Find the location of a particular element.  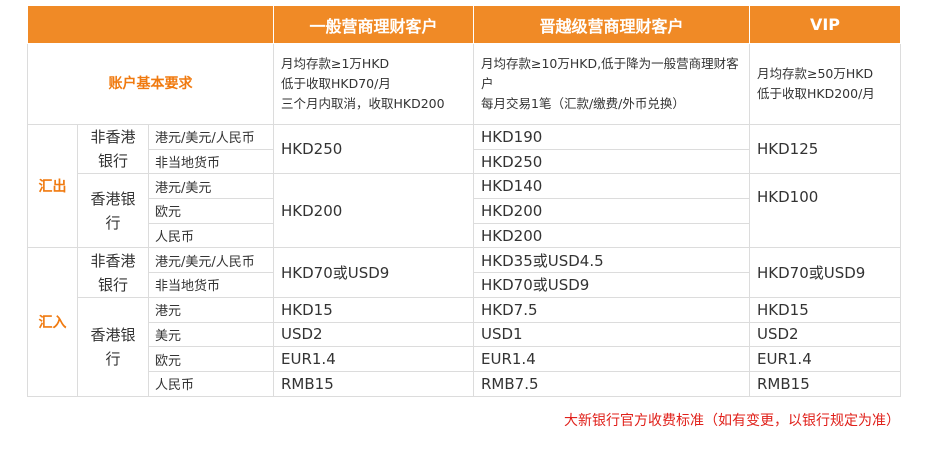

row: 非当地货币 HKD250 is located at coordinates (464, 161).